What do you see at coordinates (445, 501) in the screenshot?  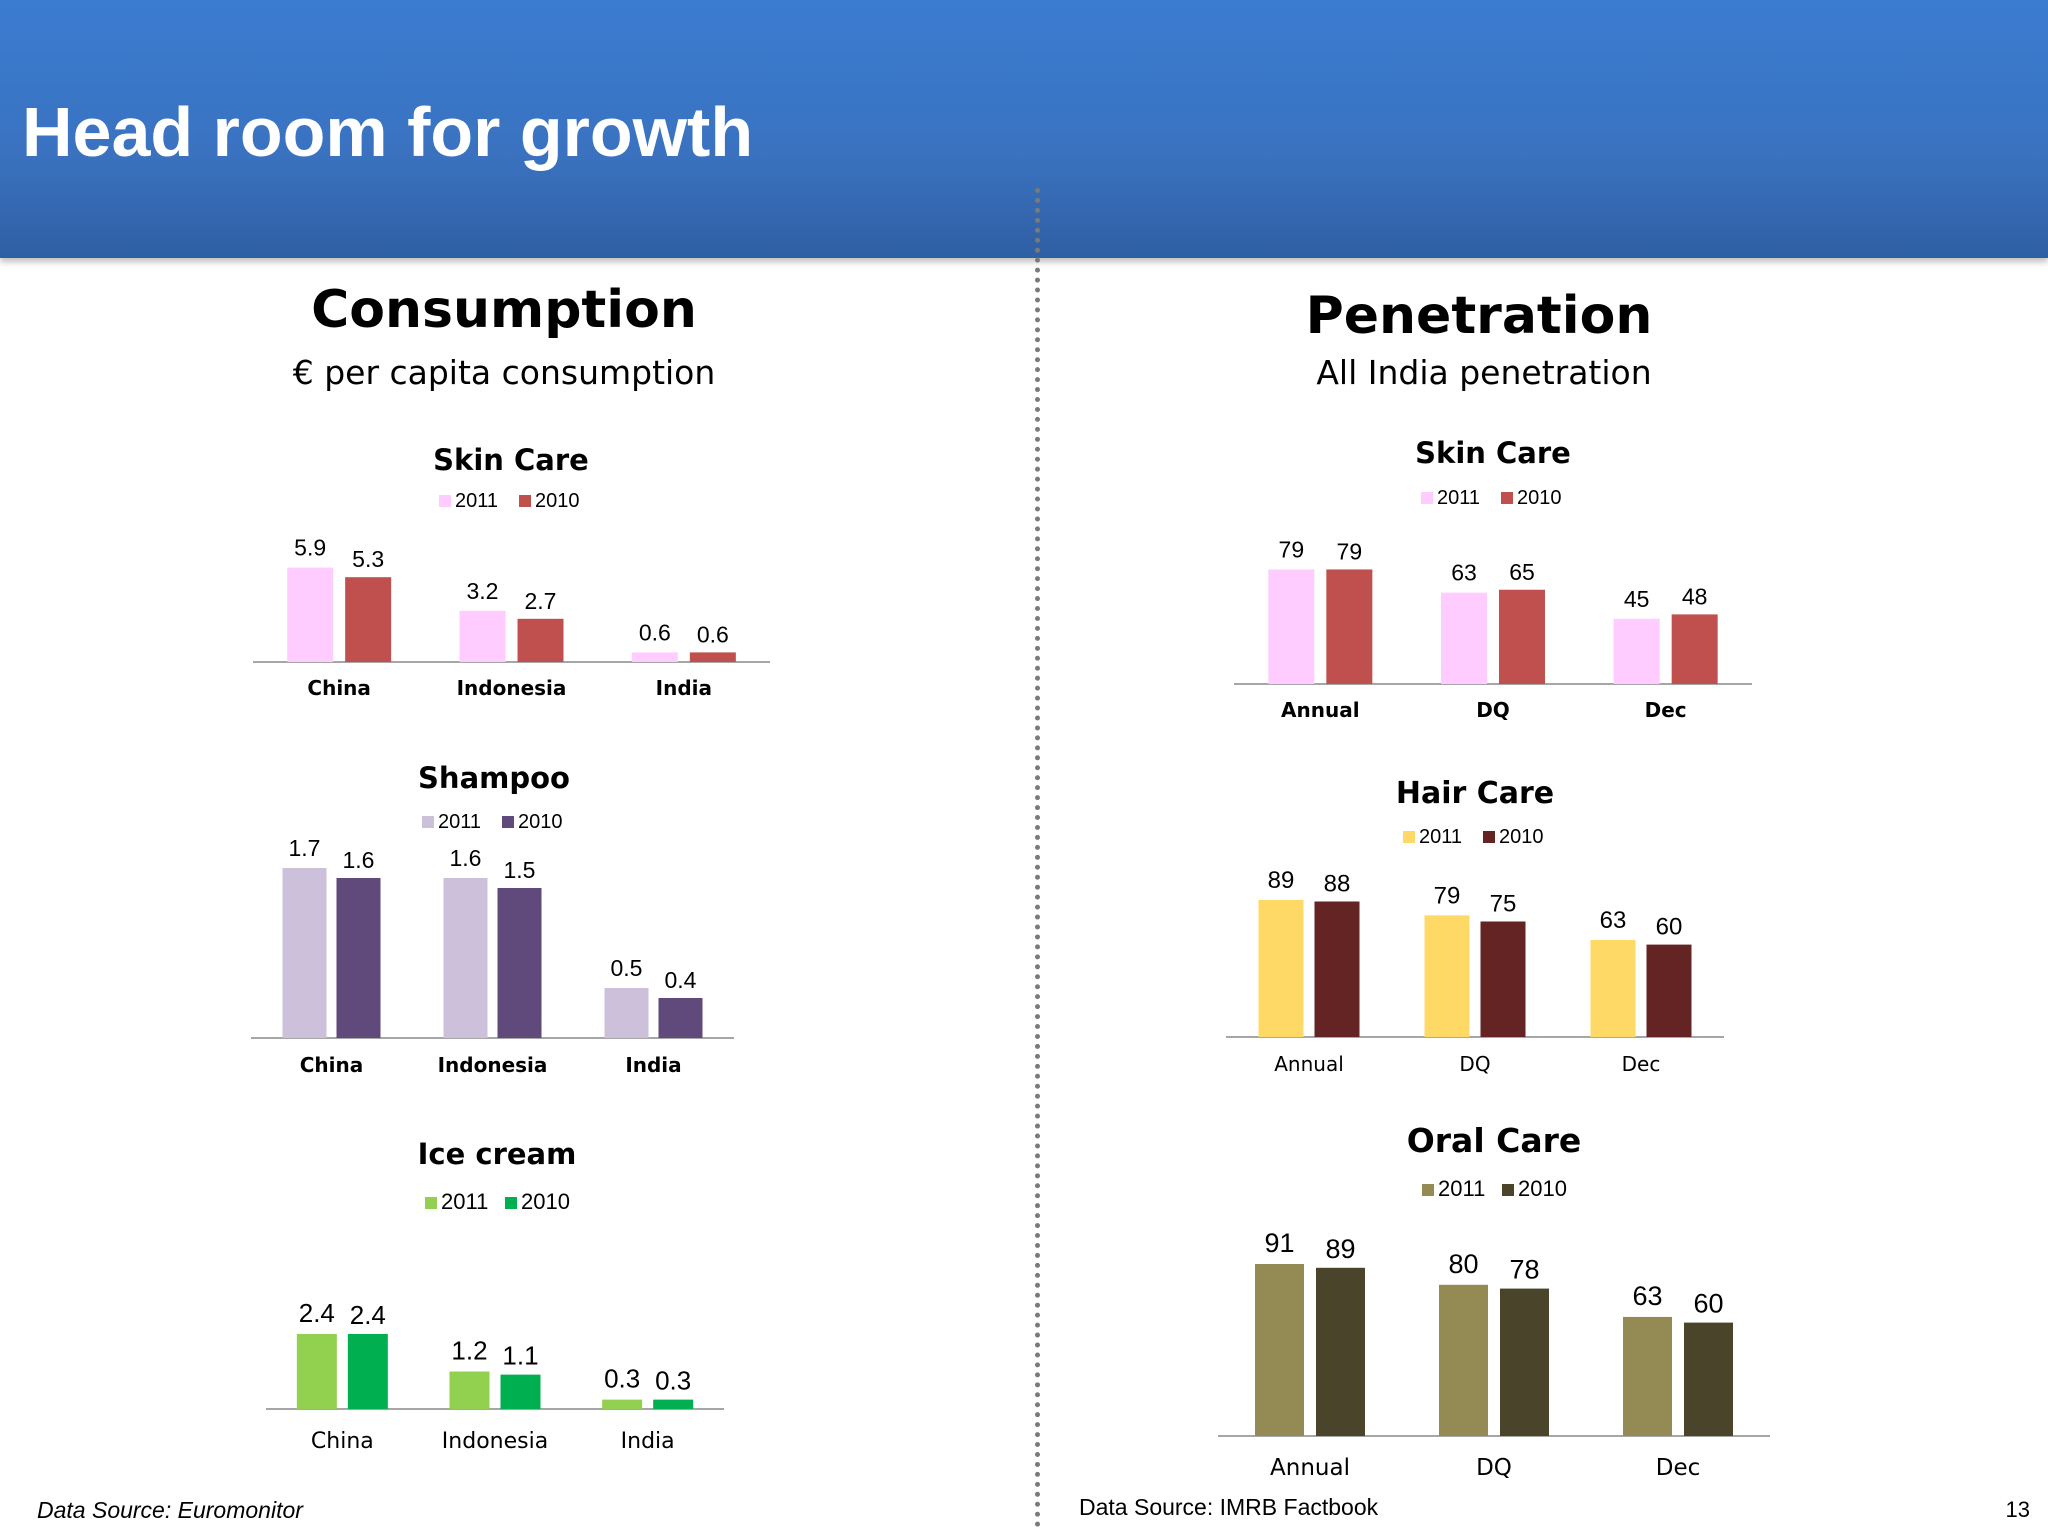 I see `skin-care-consumption-legend-swatch-2011` at bounding box center [445, 501].